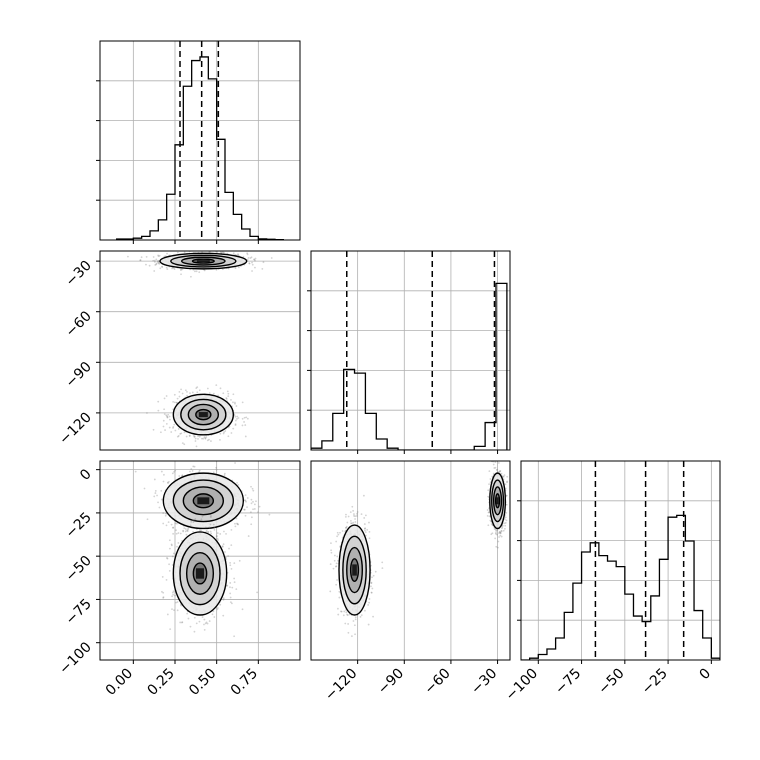 Image resolution: width=760 pixels, height=760 pixels. Describe the element at coordinates (75, 428) in the screenshot. I see `y-tick-label: −120` at that location.